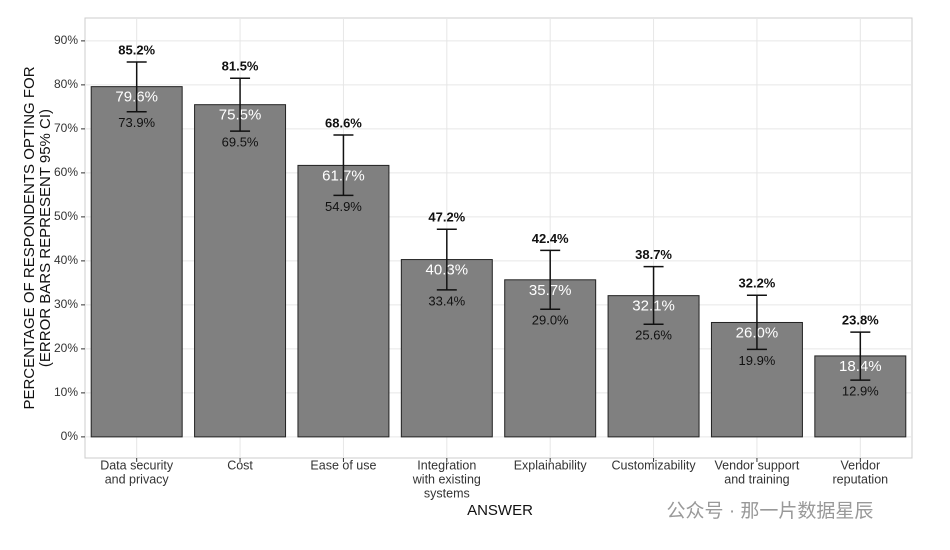 Image resolution: width=950 pixels, height=550 pixels. What do you see at coordinates (343, 465) in the screenshot?
I see `x-tick-label: Ease of use` at bounding box center [343, 465].